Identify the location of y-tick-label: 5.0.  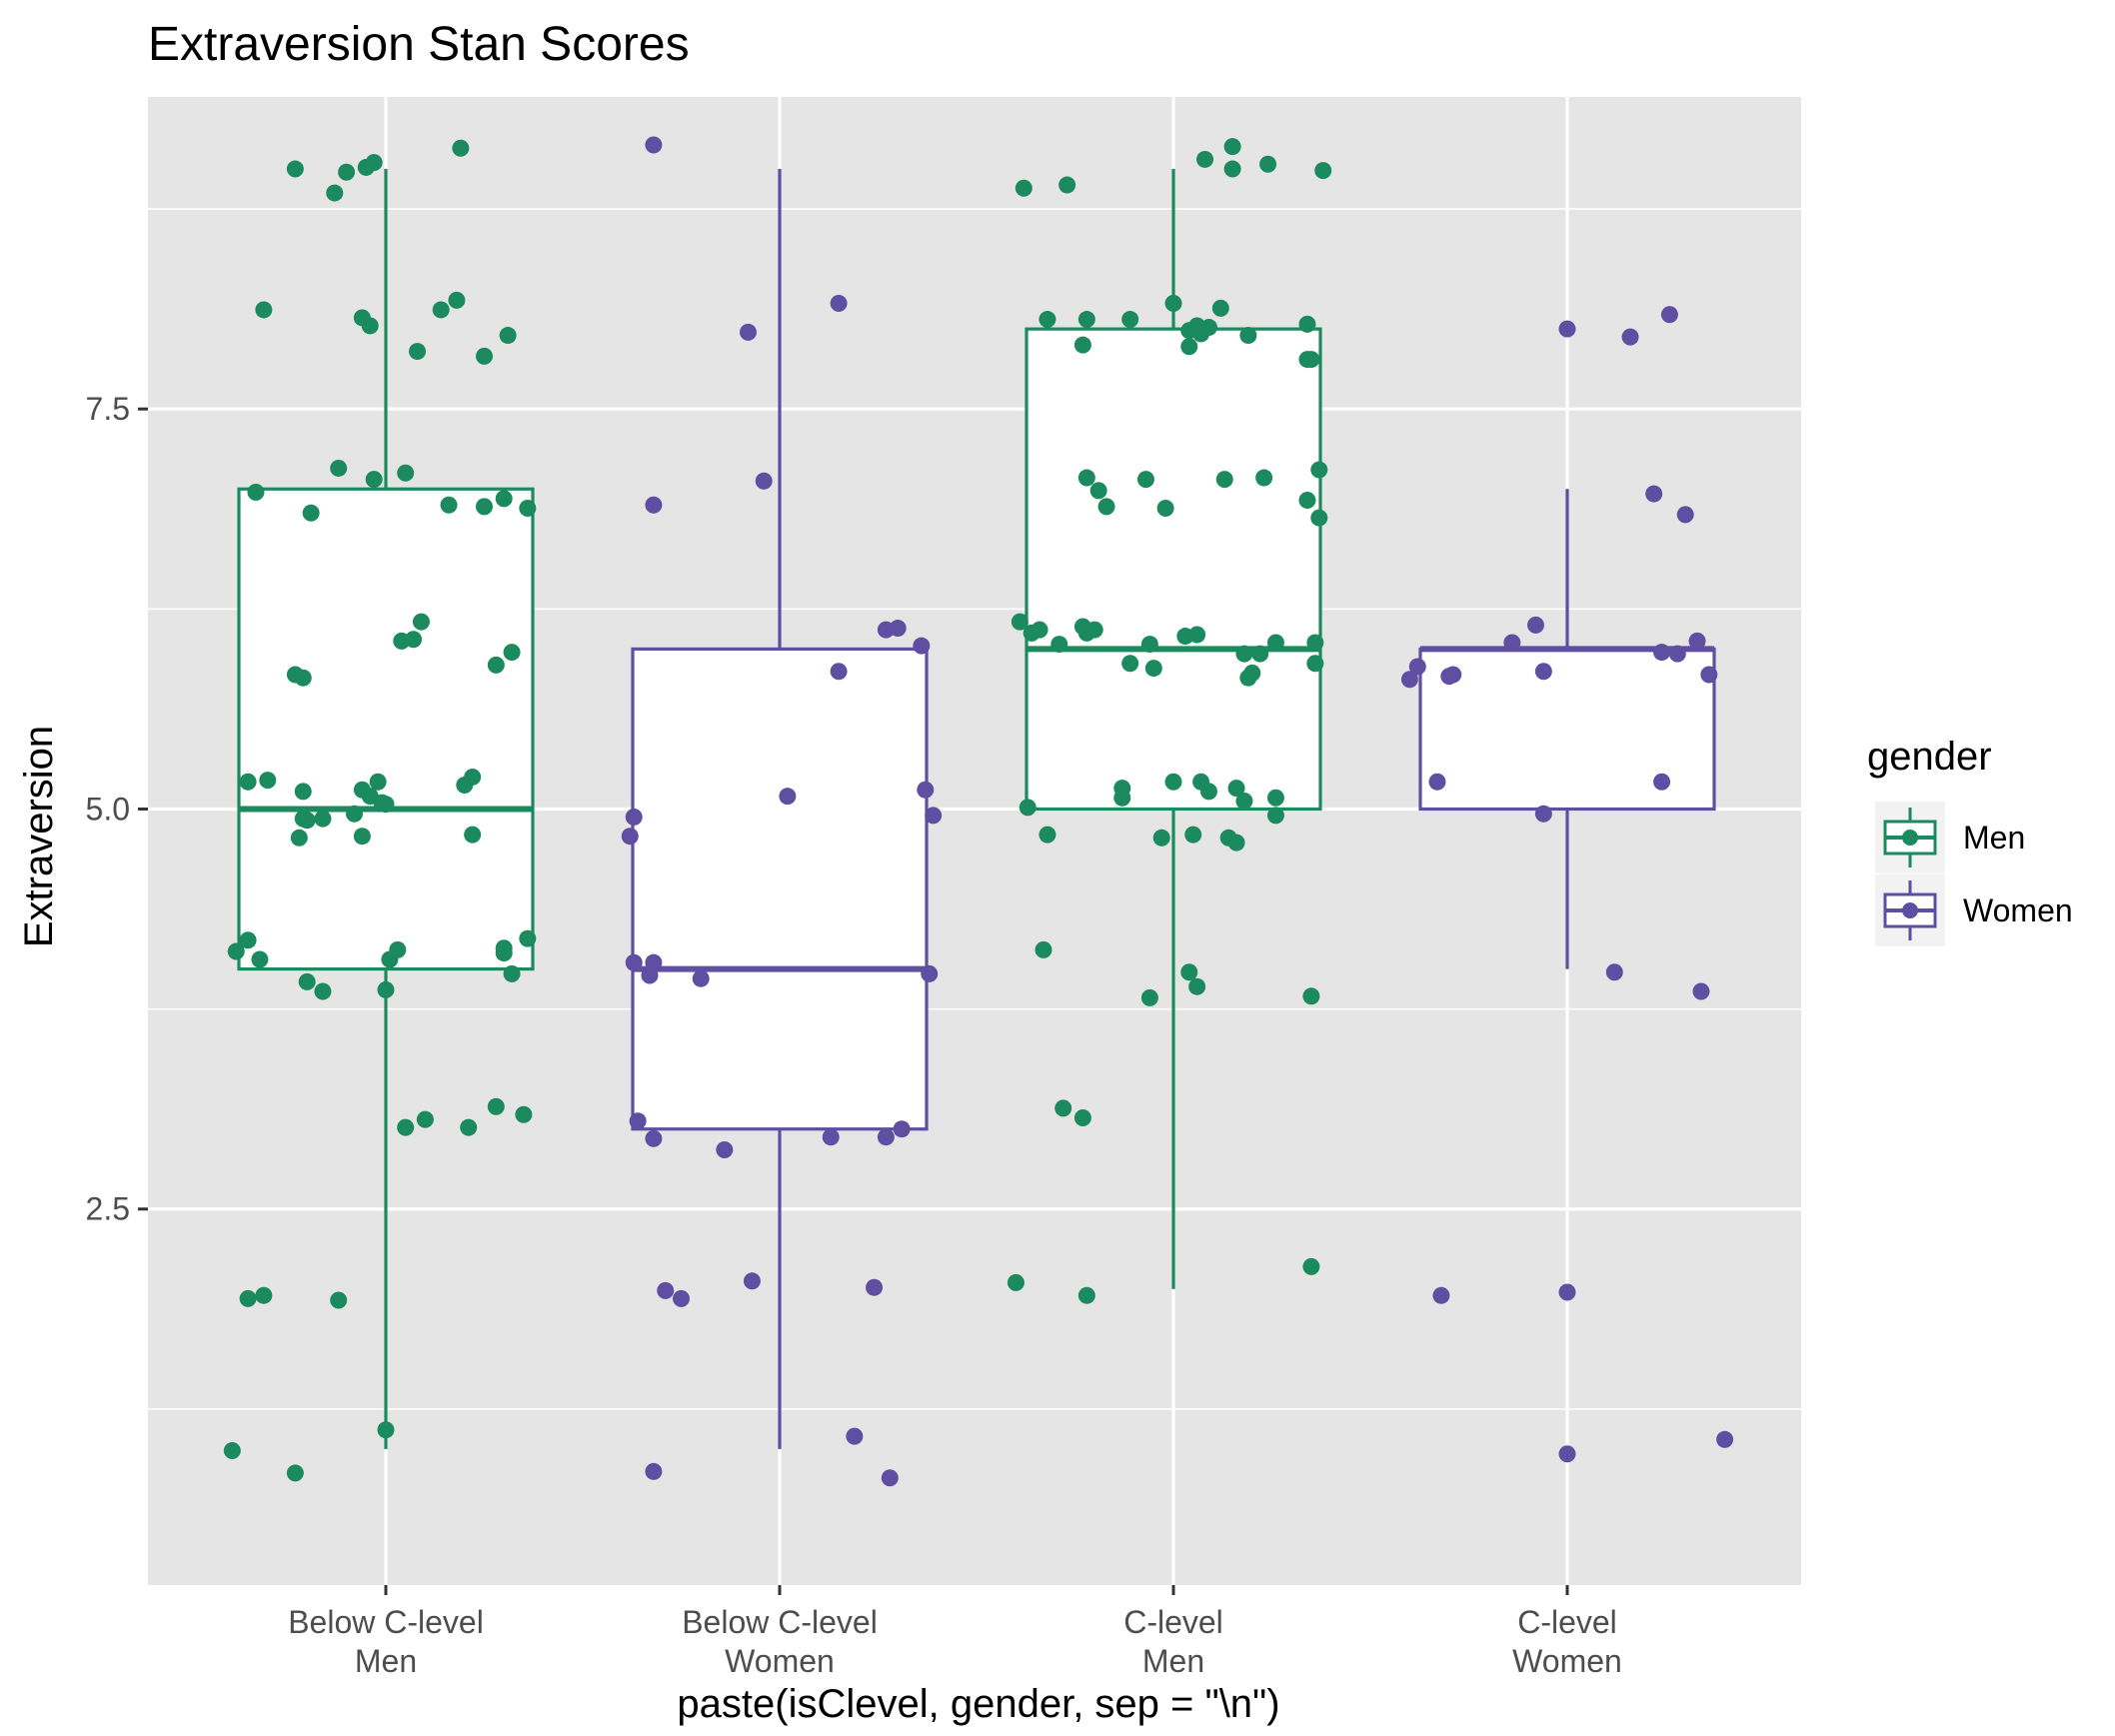
(108, 809).